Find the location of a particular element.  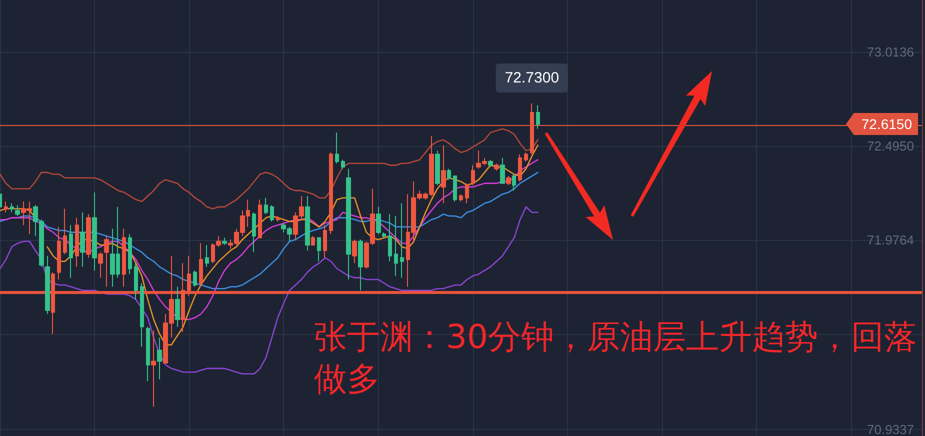

annotation: 72.7300 is located at coordinates (532, 77).